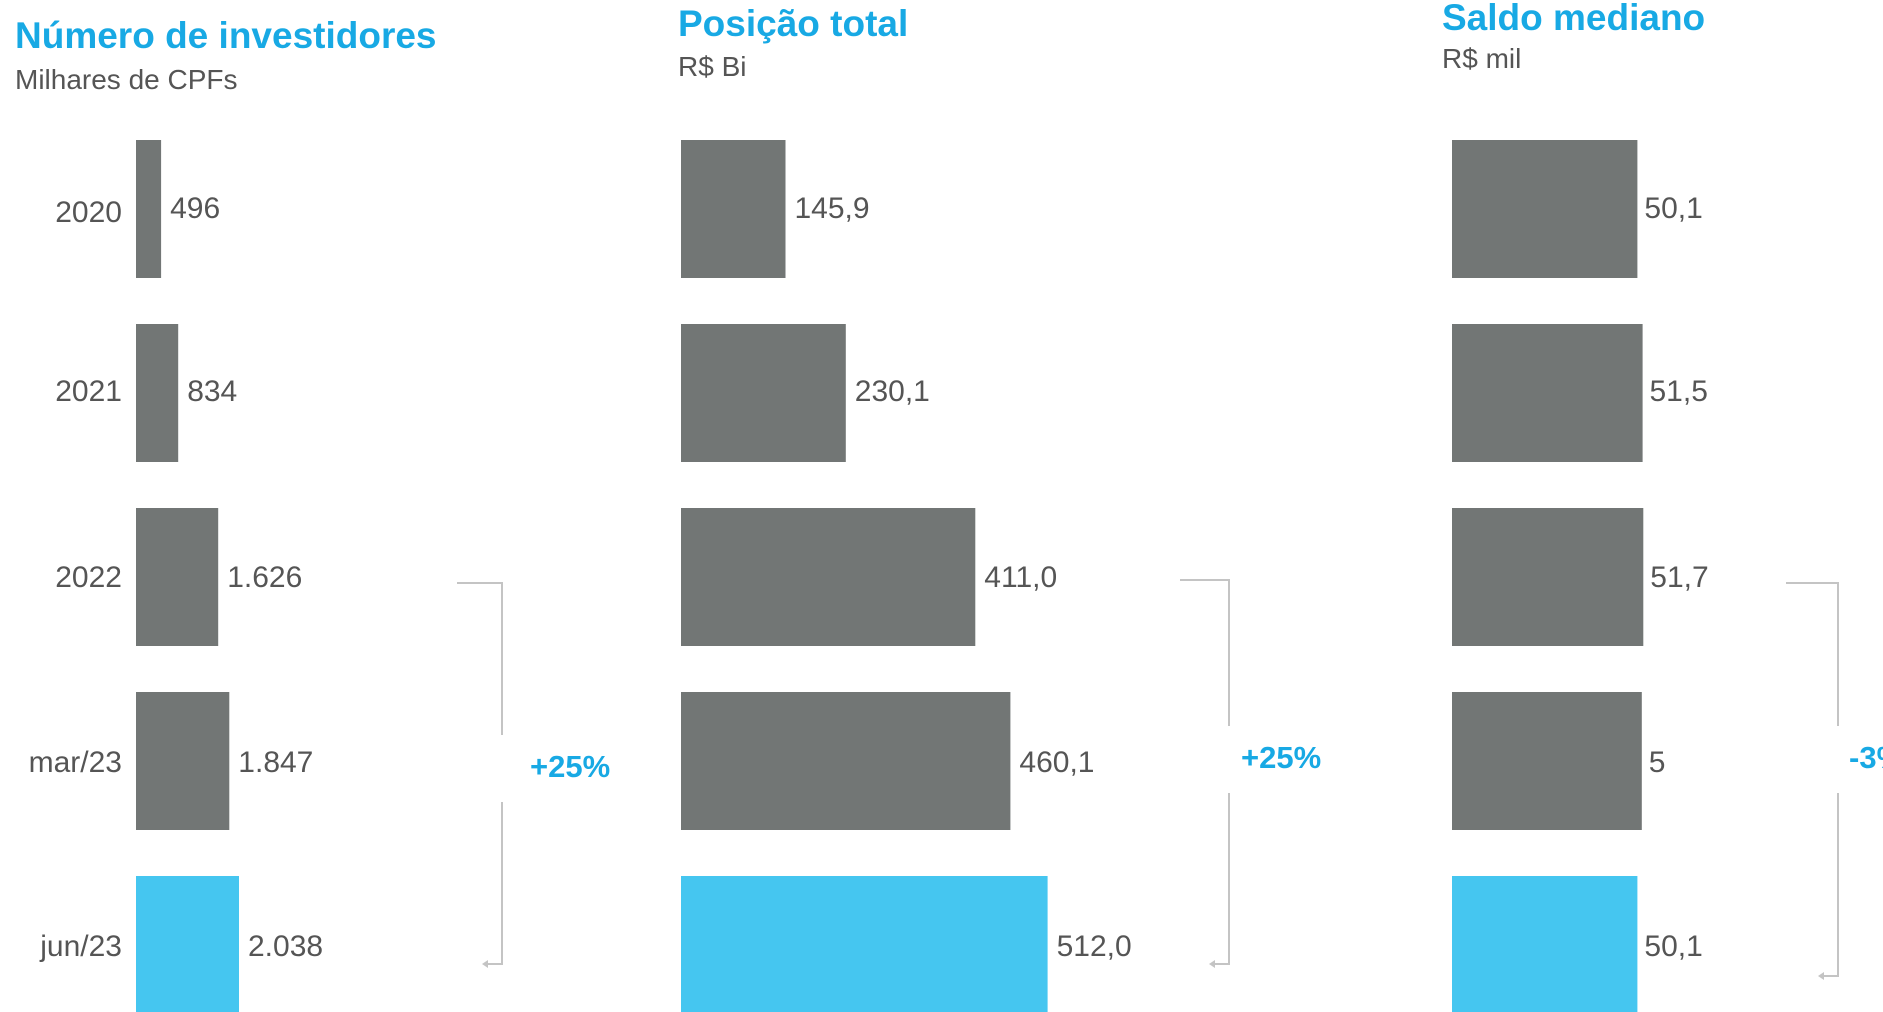  Describe the element at coordinates (1056, 762) in the screenshot. I see `data-label: 460,1` at that location.